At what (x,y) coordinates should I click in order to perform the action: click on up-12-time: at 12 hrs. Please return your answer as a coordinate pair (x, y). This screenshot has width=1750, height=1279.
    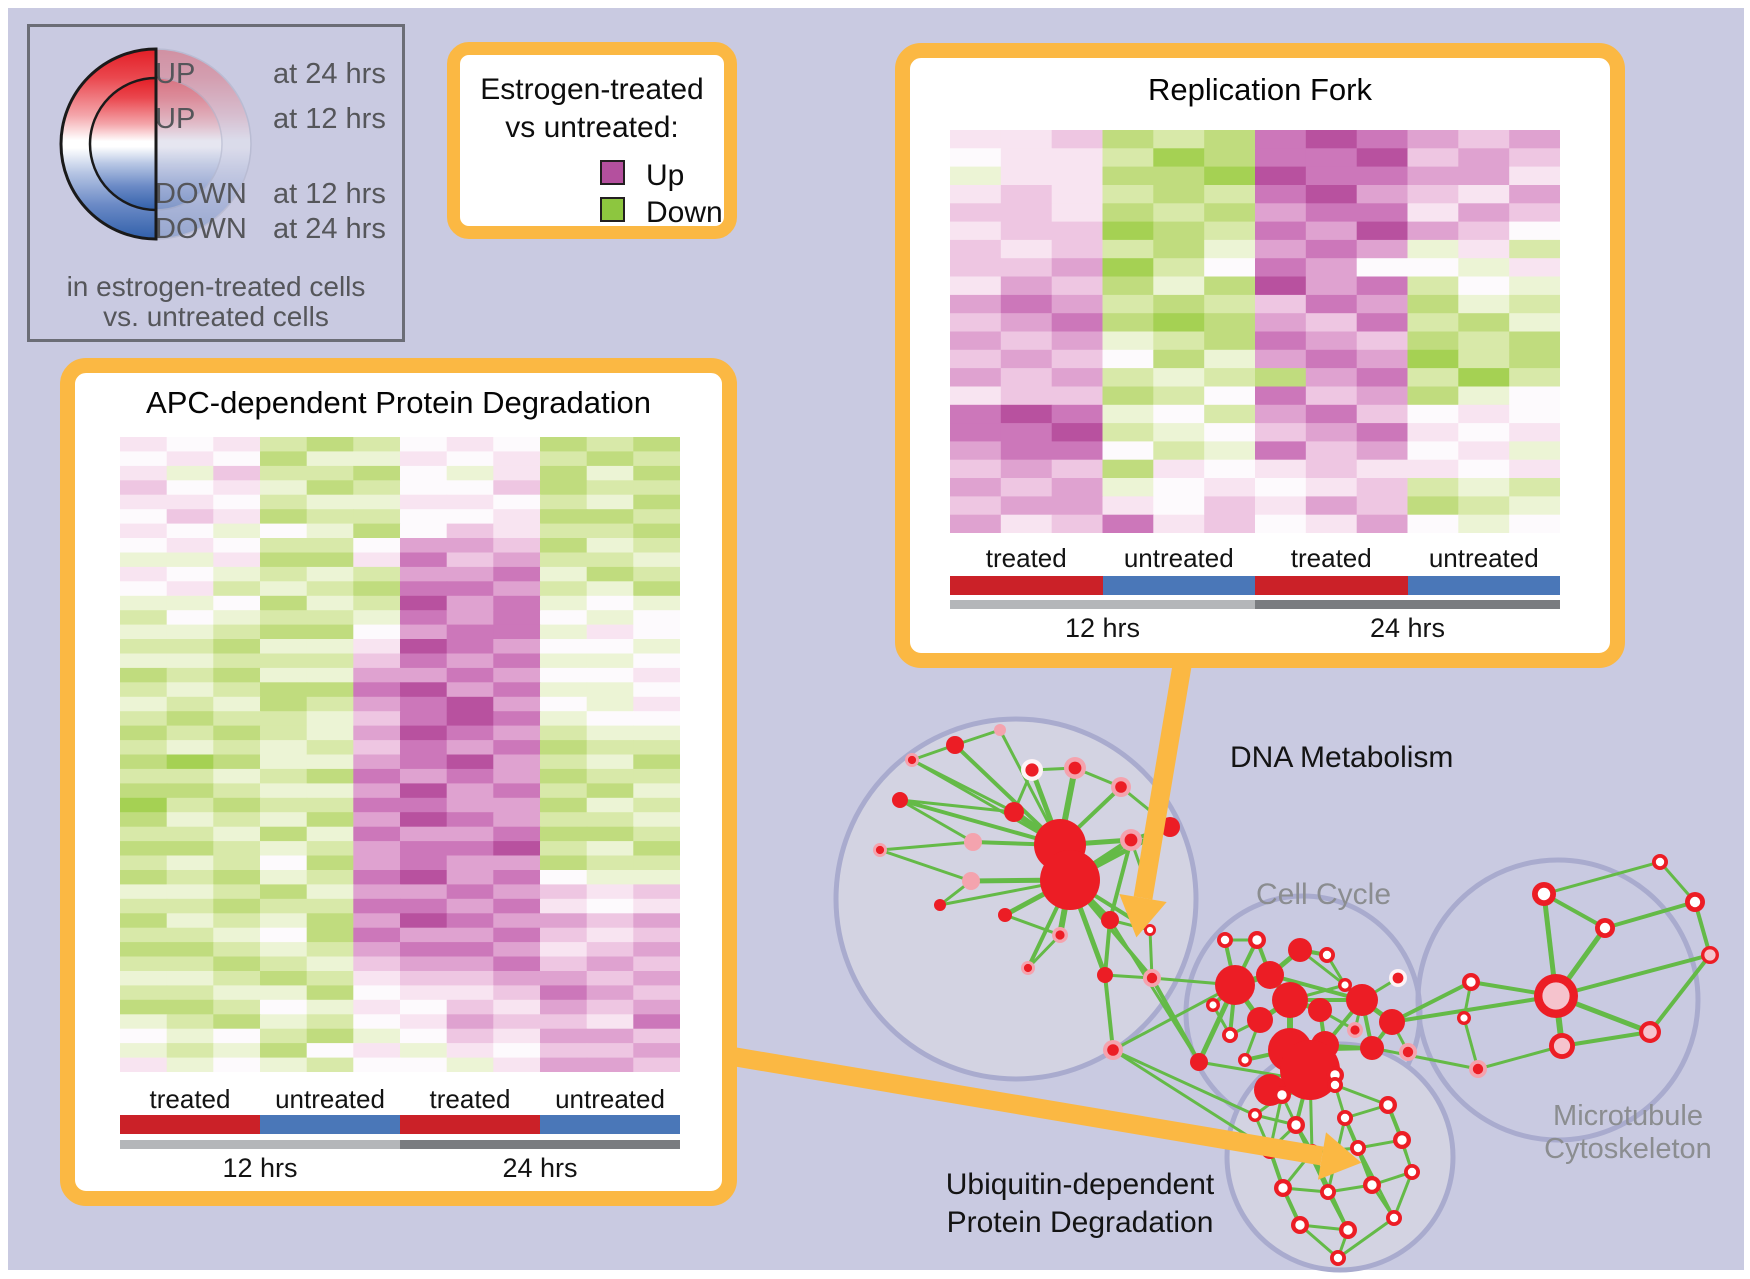
    Looking at the image, I should click on (329, 119).